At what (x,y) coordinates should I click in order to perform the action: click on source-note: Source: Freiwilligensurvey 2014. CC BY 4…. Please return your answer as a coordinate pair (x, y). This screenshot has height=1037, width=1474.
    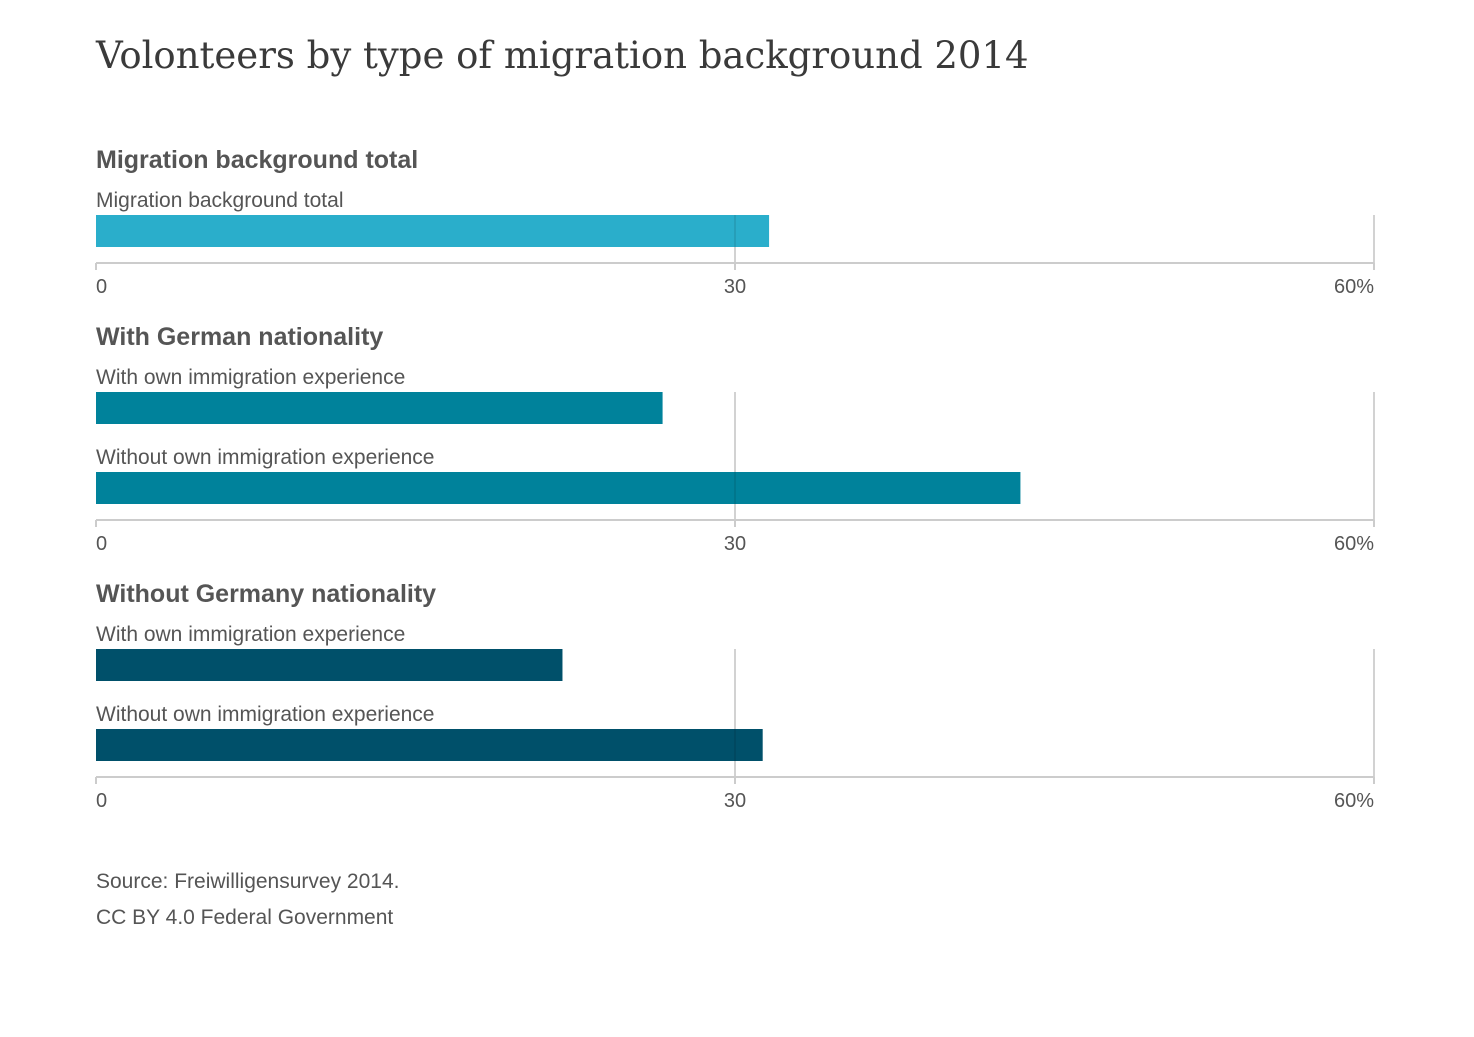
    Looking at the image, I should click on (247, 900).